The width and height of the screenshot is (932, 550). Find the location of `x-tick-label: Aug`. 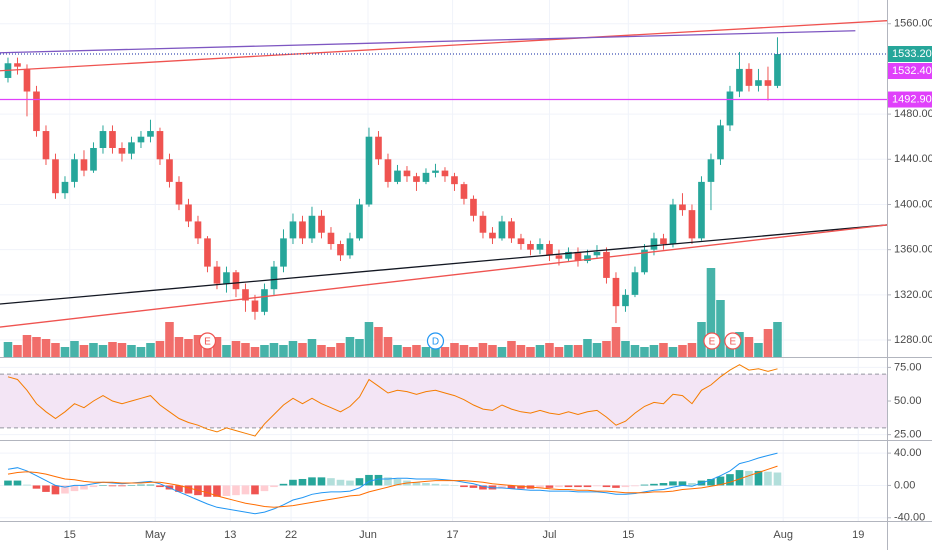

x-tick-label: Aug is located at coordinates (783, 535).